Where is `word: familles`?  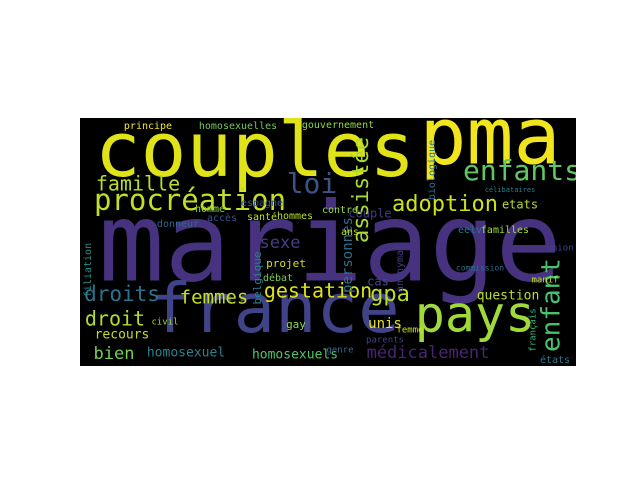
word: familles is located at coordinates (505, 230).